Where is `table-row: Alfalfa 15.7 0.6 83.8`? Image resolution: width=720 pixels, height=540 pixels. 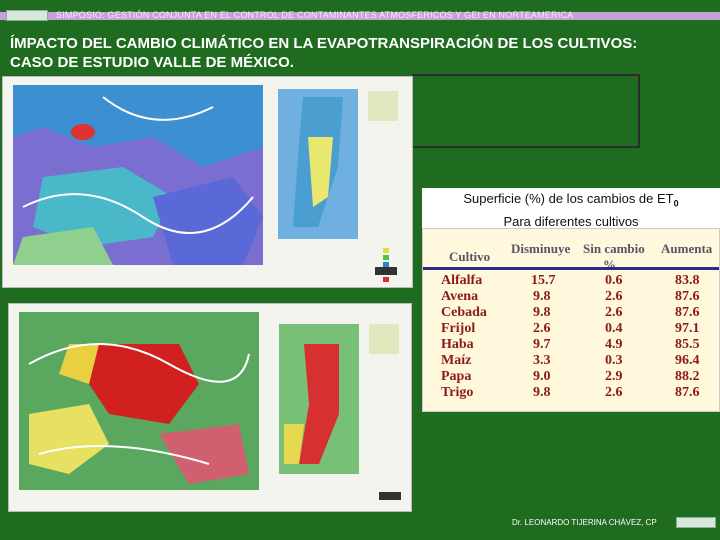 table-row: Alfalfa 15.7 0.6 83.8 is located at coordinates (571, 281).